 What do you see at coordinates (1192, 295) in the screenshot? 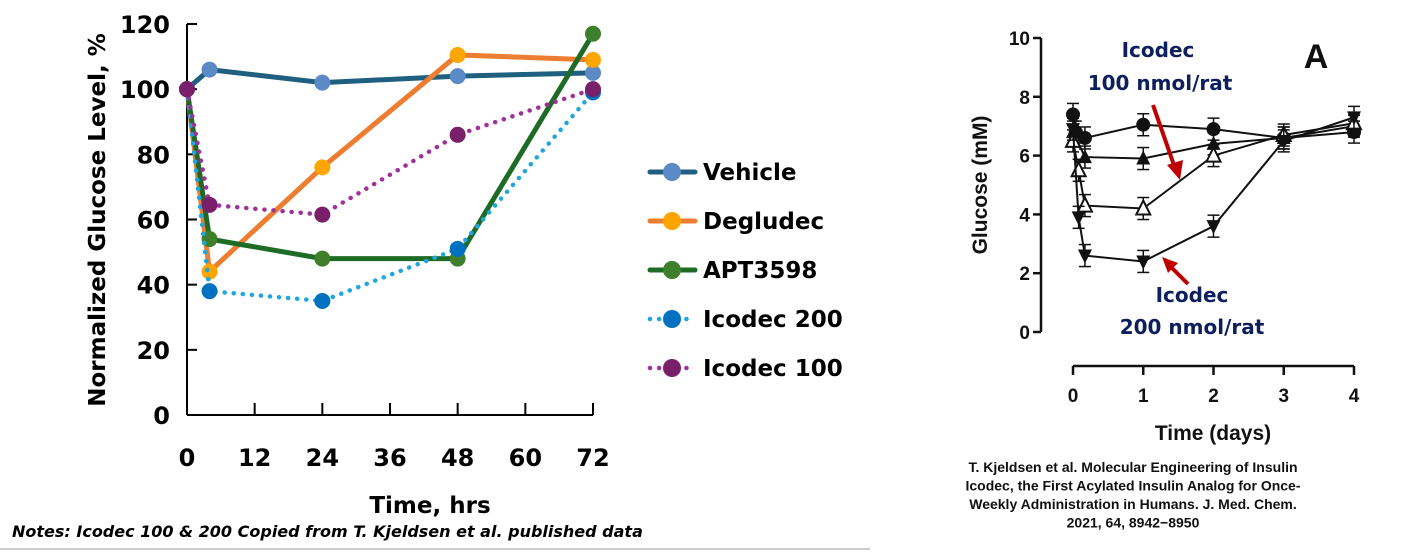
I see `annotation-200-line1: Icodec` at bounding box center [1192, 295].